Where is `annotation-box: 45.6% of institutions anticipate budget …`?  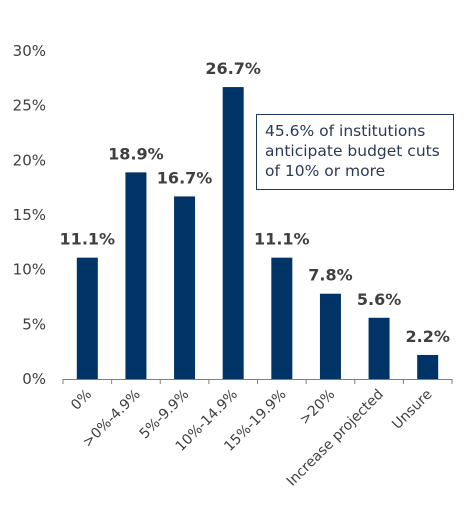 annotation-box: 45.6% of institutions anticipate budget … is located at coordinates (355, 152).